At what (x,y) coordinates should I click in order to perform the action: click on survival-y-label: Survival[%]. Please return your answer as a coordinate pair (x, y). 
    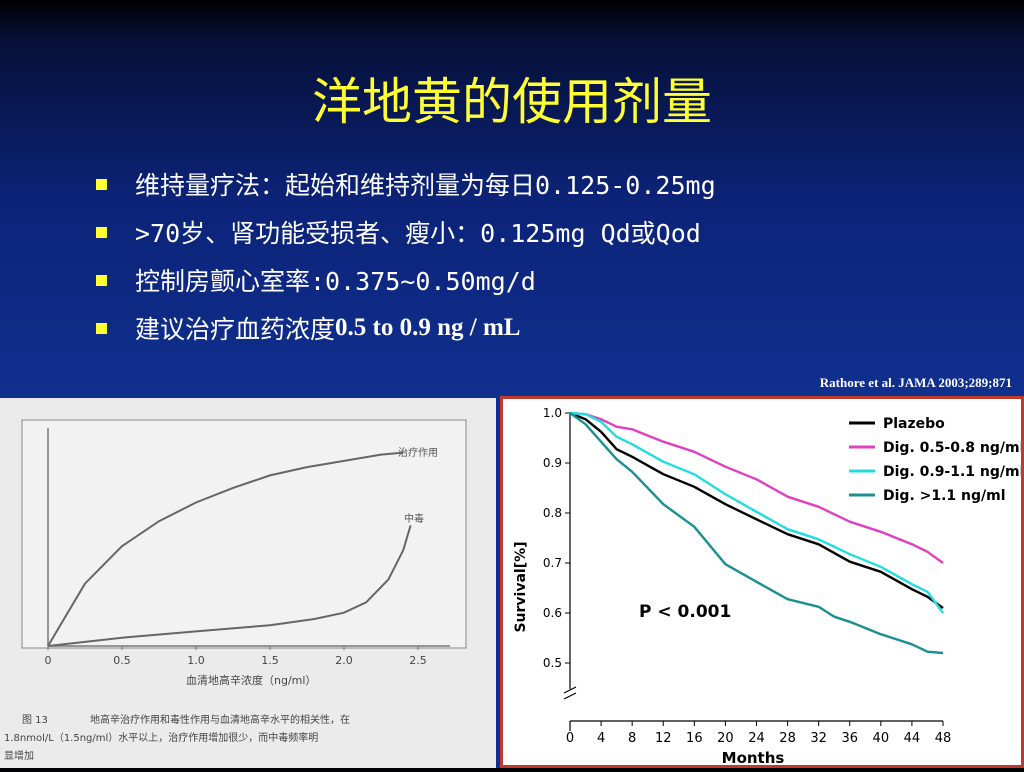
    Looking at the image, I should click on (521, 586).